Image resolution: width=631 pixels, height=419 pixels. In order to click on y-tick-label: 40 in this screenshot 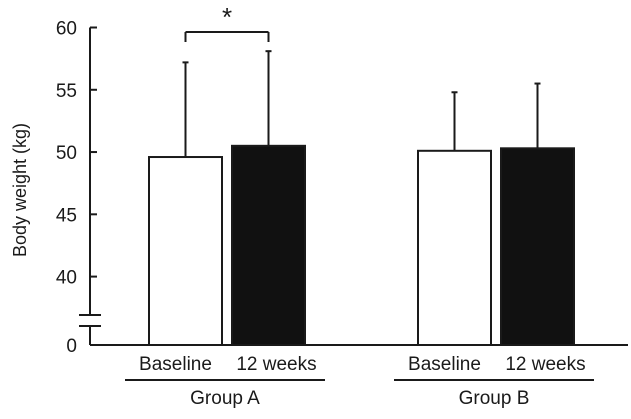, I will do `click(66, 278)`.